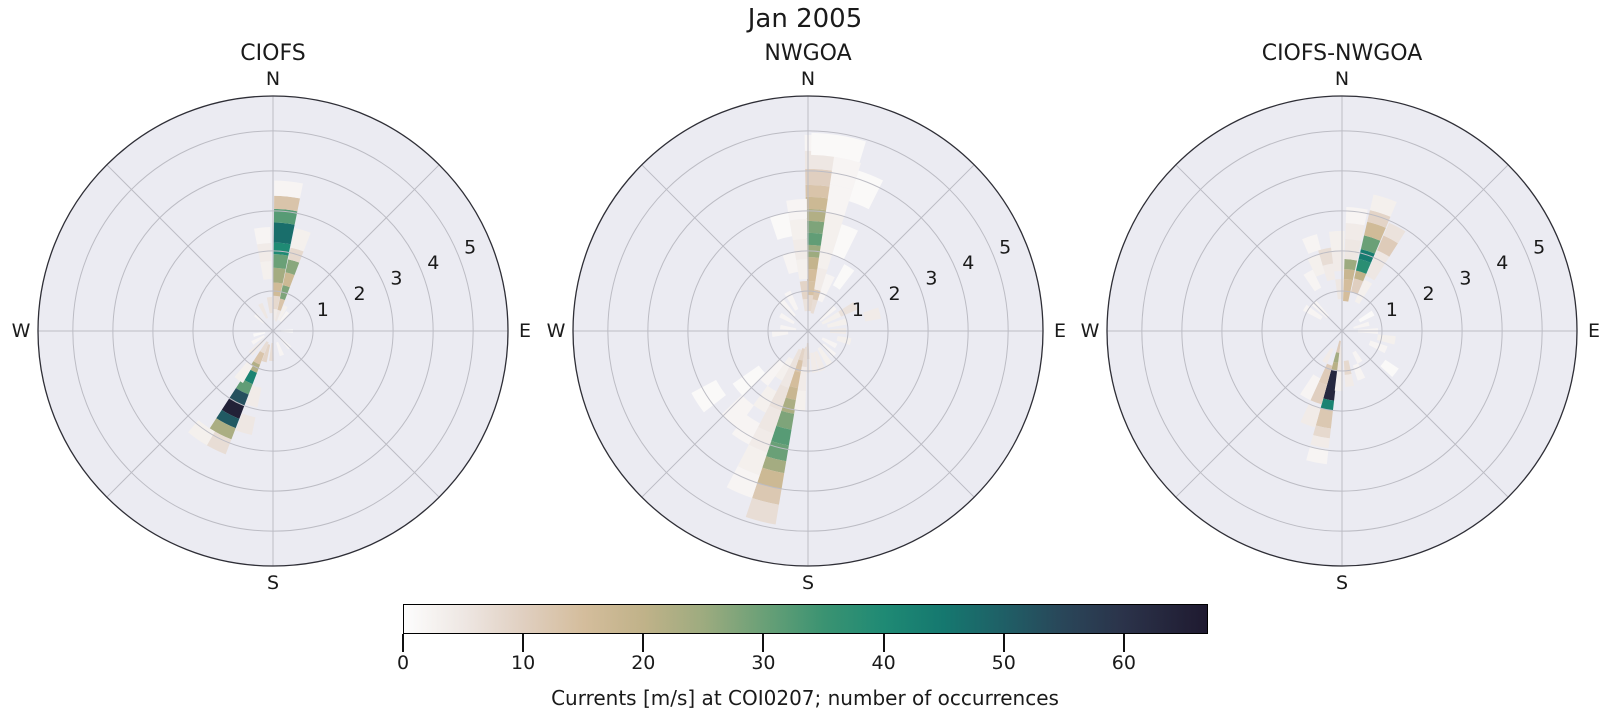  I want to click on colorbar-tick-label: 40, so click(883, 663).